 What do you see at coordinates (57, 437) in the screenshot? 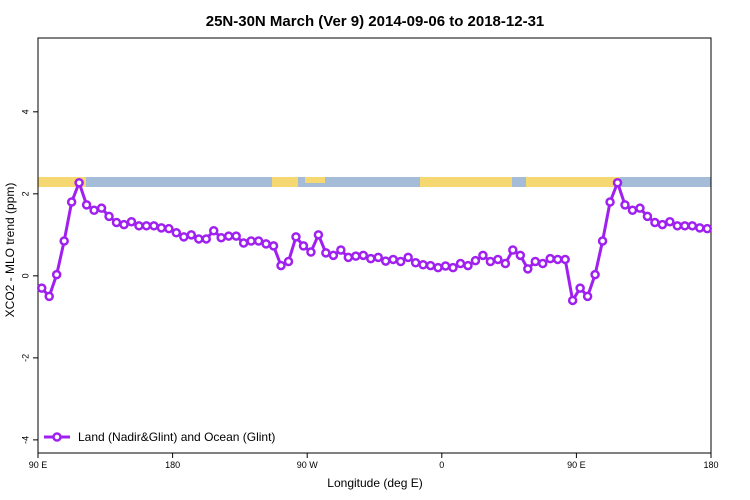
I see `legend-marker` at bounding box center [57, 437].